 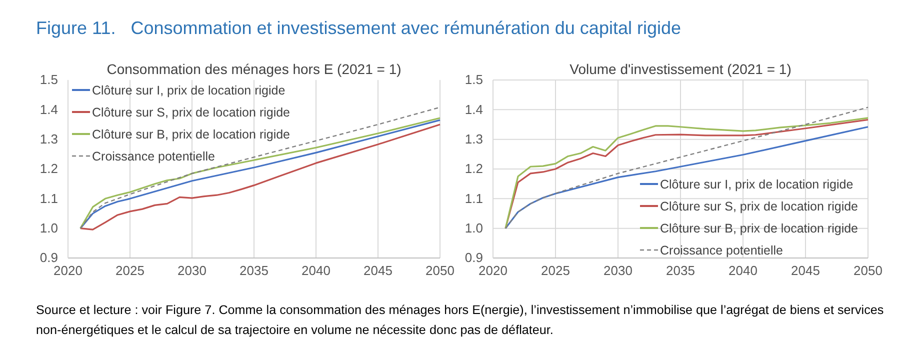 What do you see at coordinates (681, 69) in the screenshot?
I see `chart-title: Volume d'investissement (2021 = 1)` at bounding box center [681, 69].